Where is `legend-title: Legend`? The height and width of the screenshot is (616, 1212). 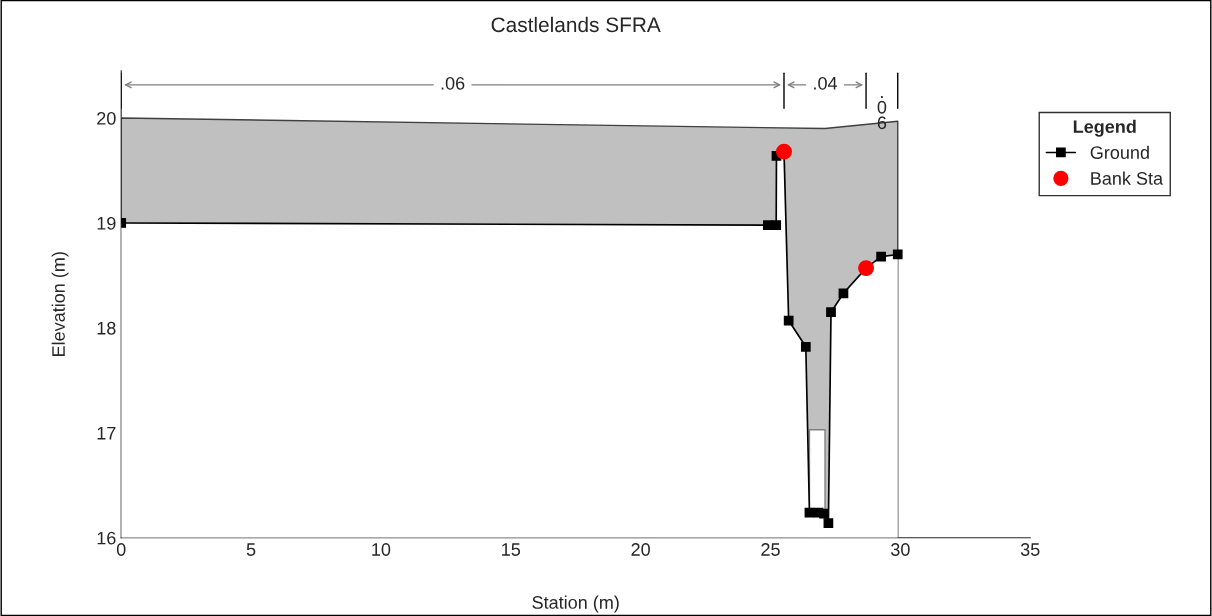 legend-title: Legend is located at coordinates (1104, 128).